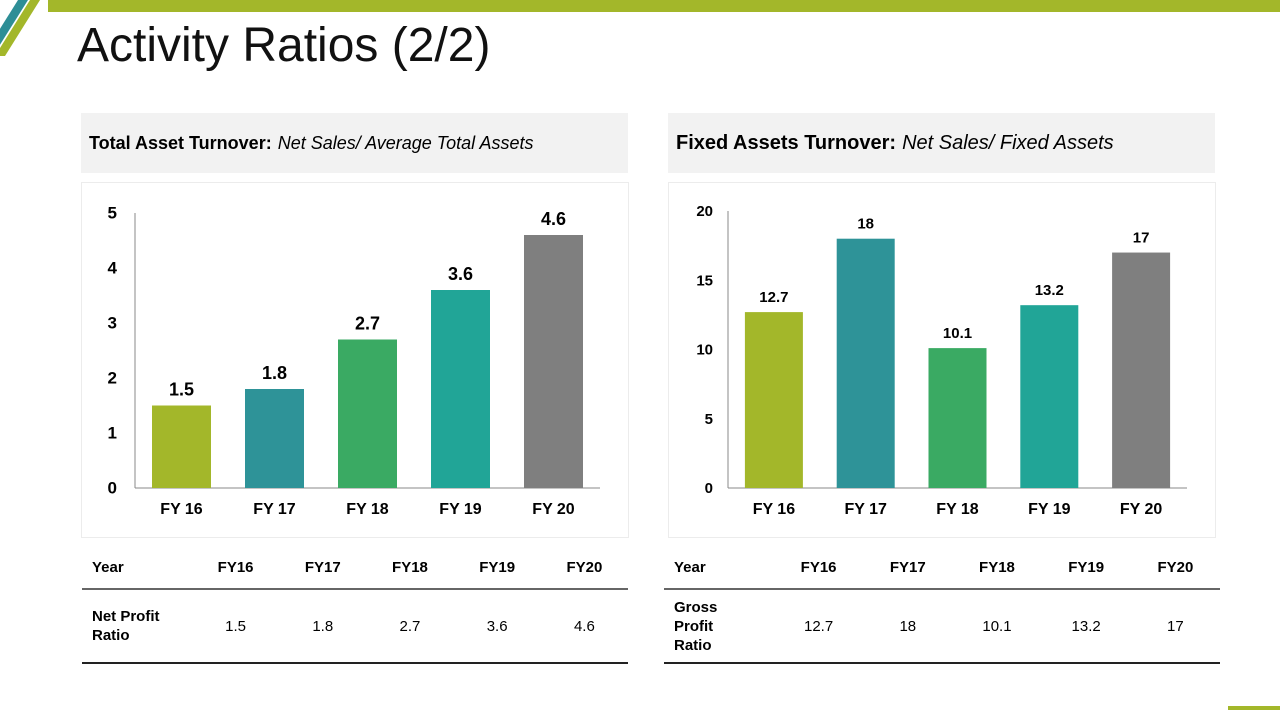 This screenshot has width=1280, height=720. I want to click on y-tick-label: 3, so click(112, 323).